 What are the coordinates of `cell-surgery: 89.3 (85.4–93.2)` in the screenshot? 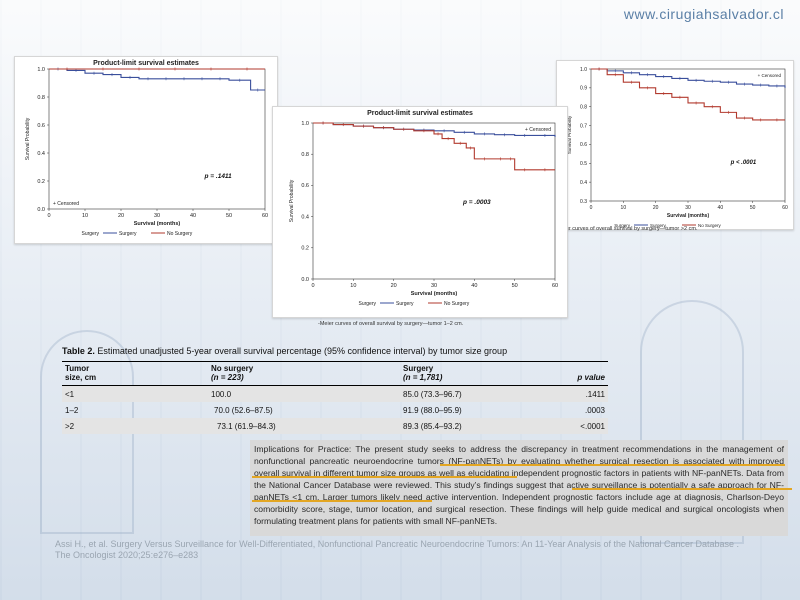 It's located at (483, 426).